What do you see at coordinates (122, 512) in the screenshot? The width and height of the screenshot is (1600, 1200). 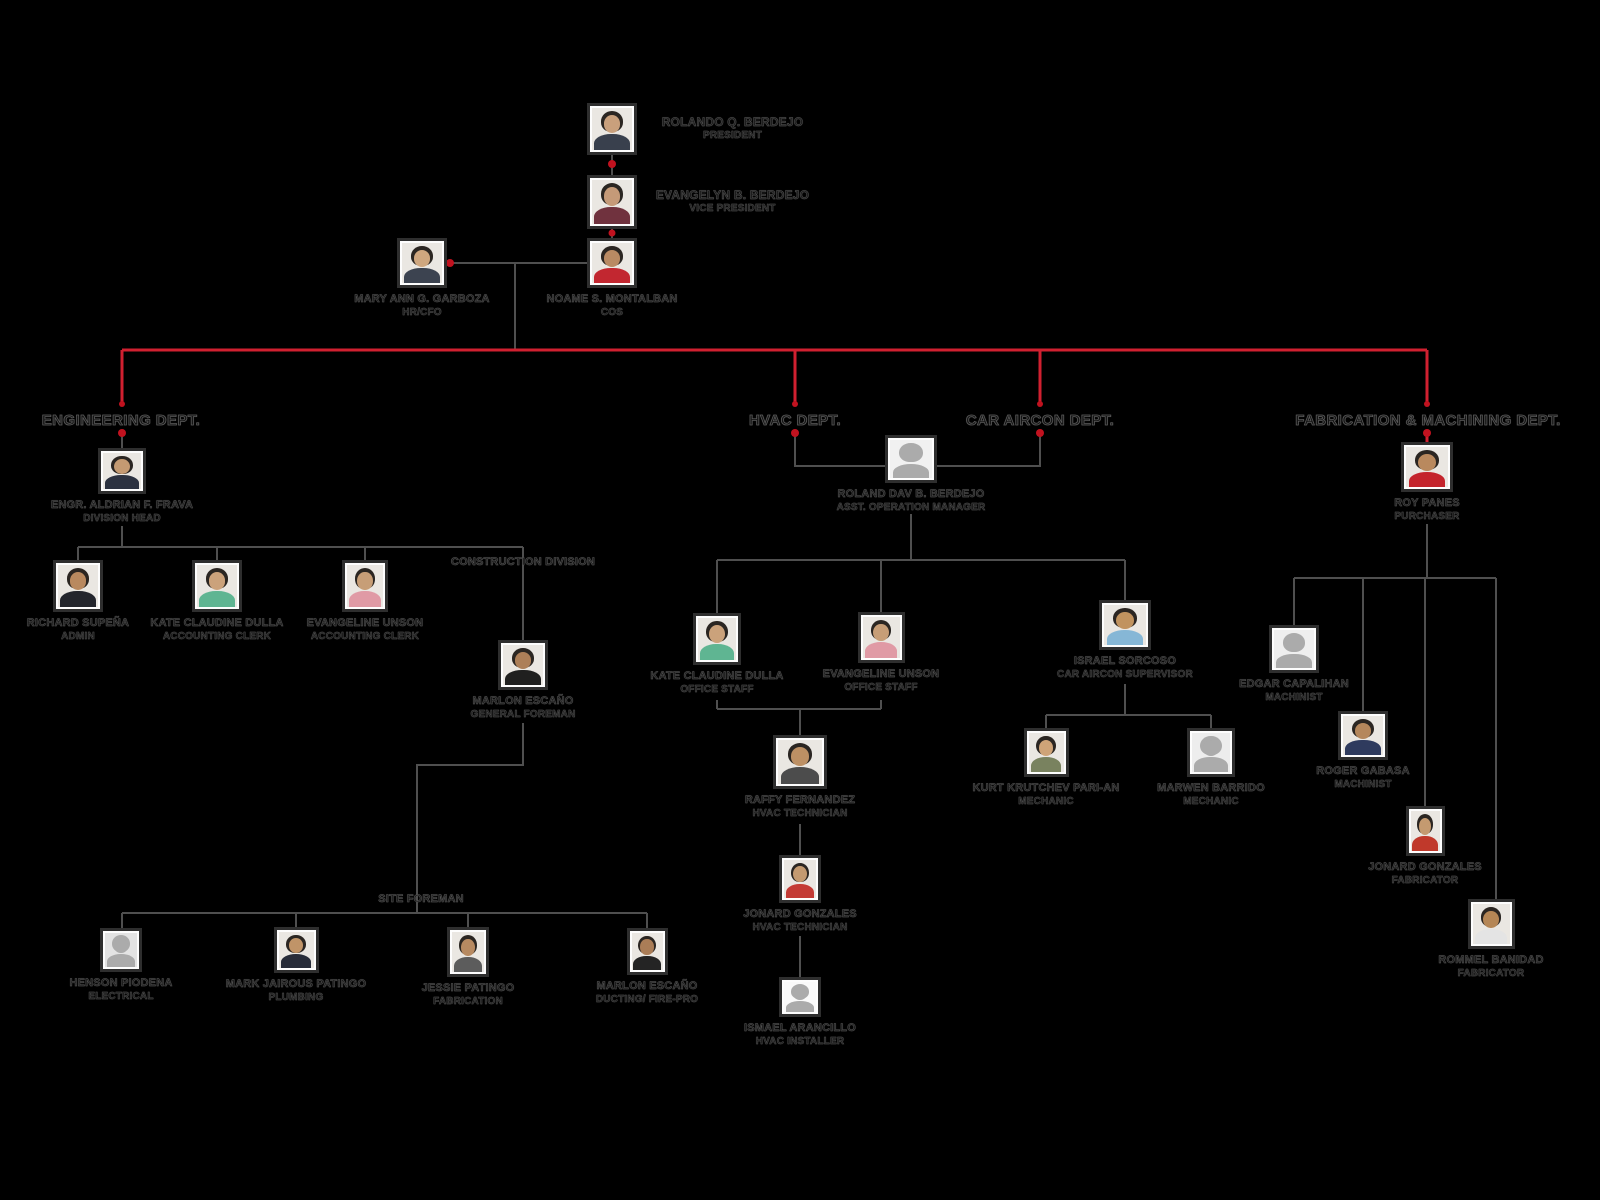 I see `person-labels-frava: ENGR. ALDRIAN F. FRAVA DIVISION HEAD` at bounding box center [122, 512].